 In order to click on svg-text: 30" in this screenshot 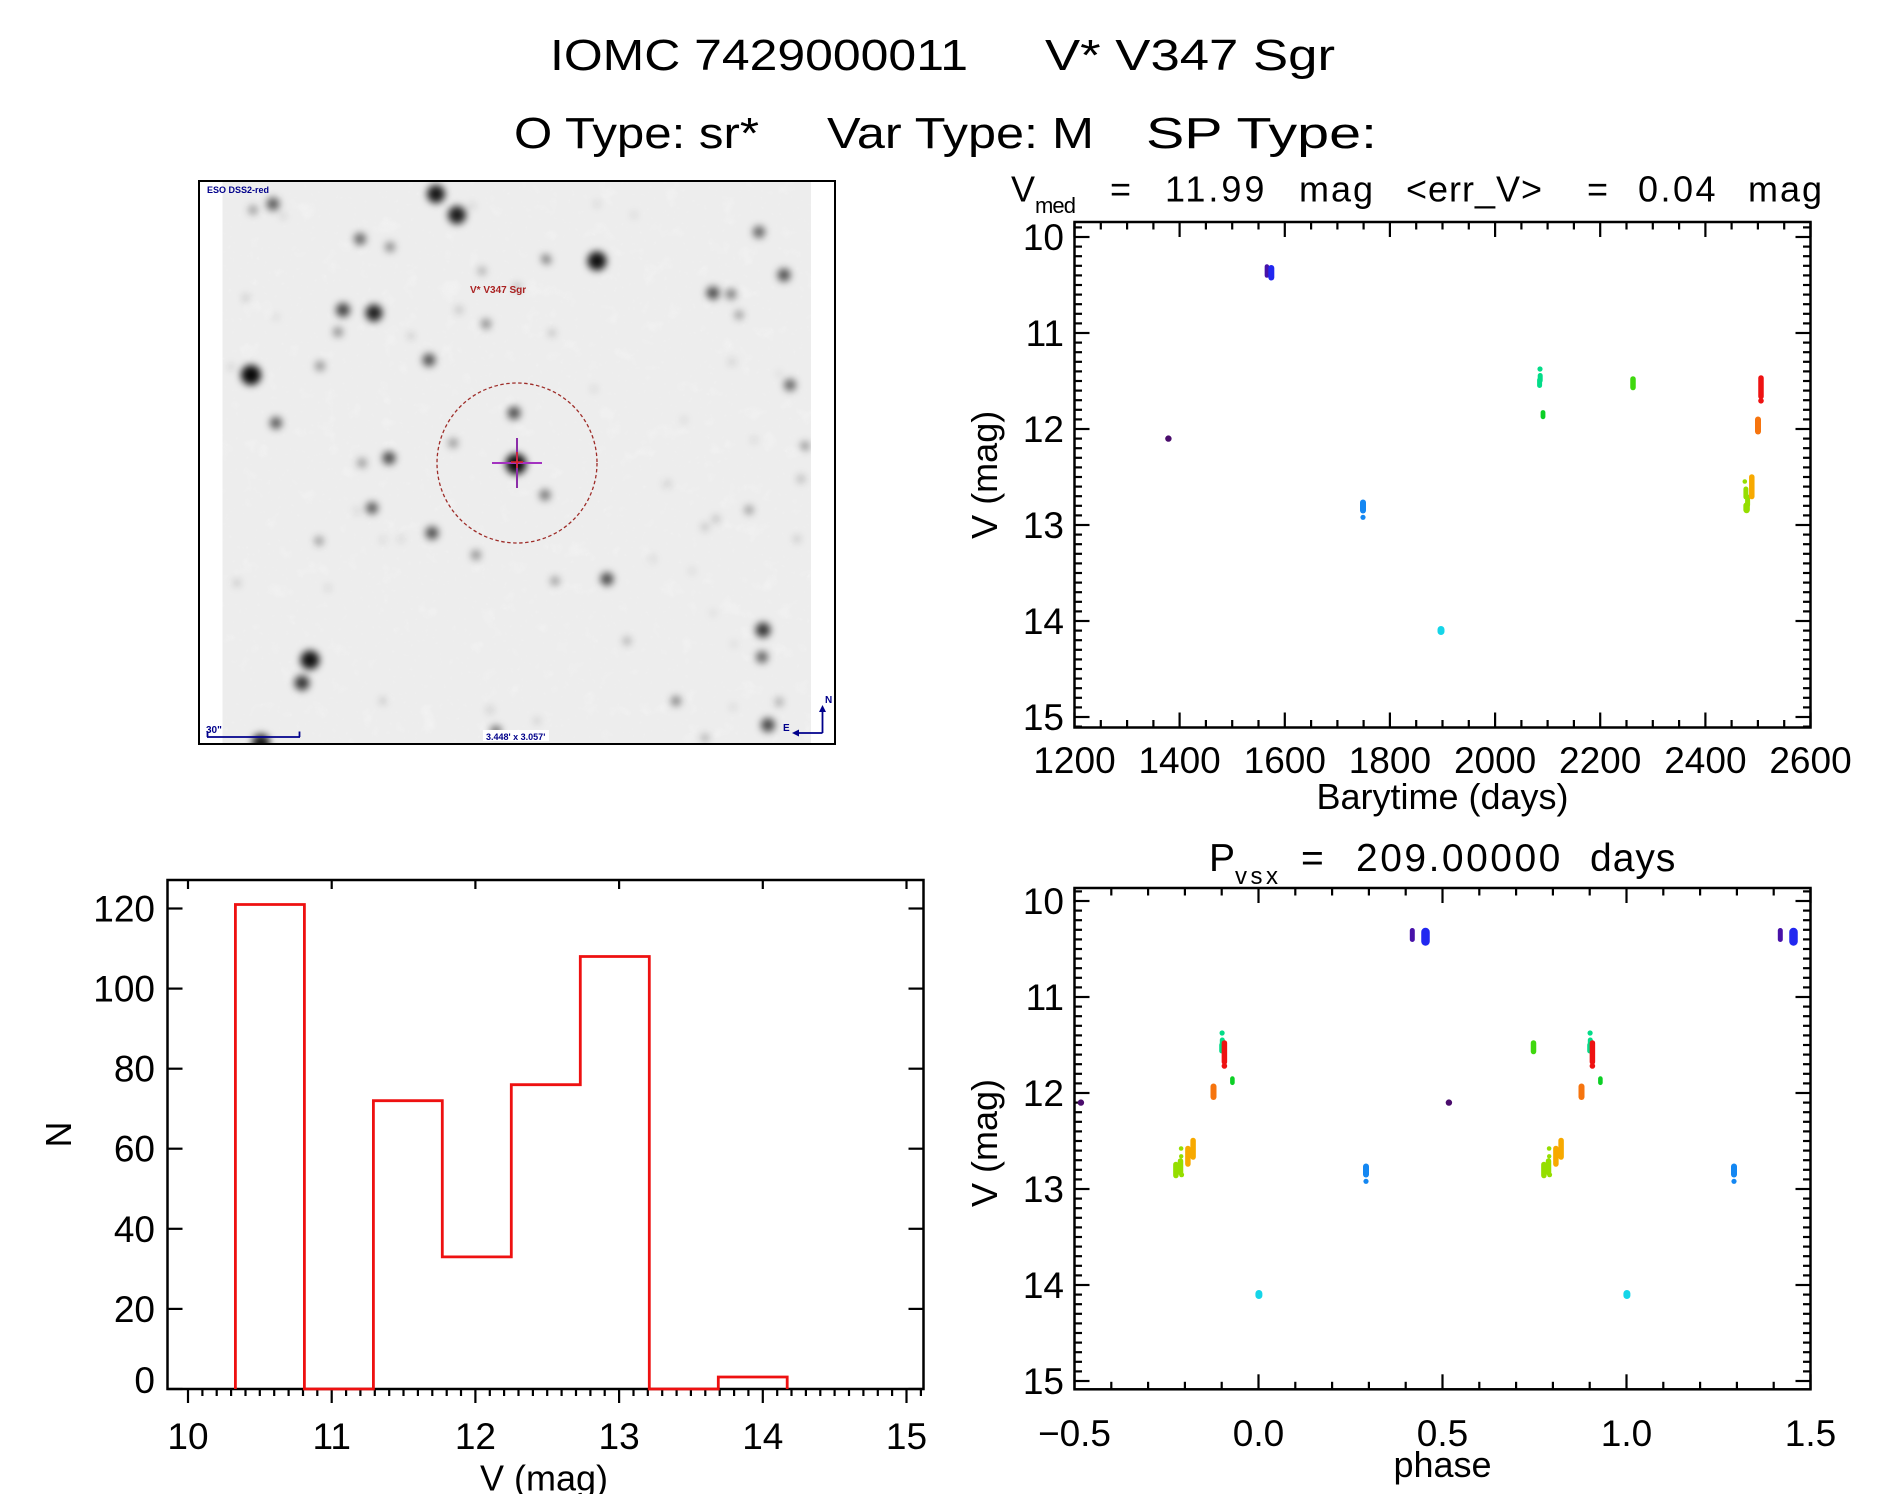, I will do `click(214, 730)`.